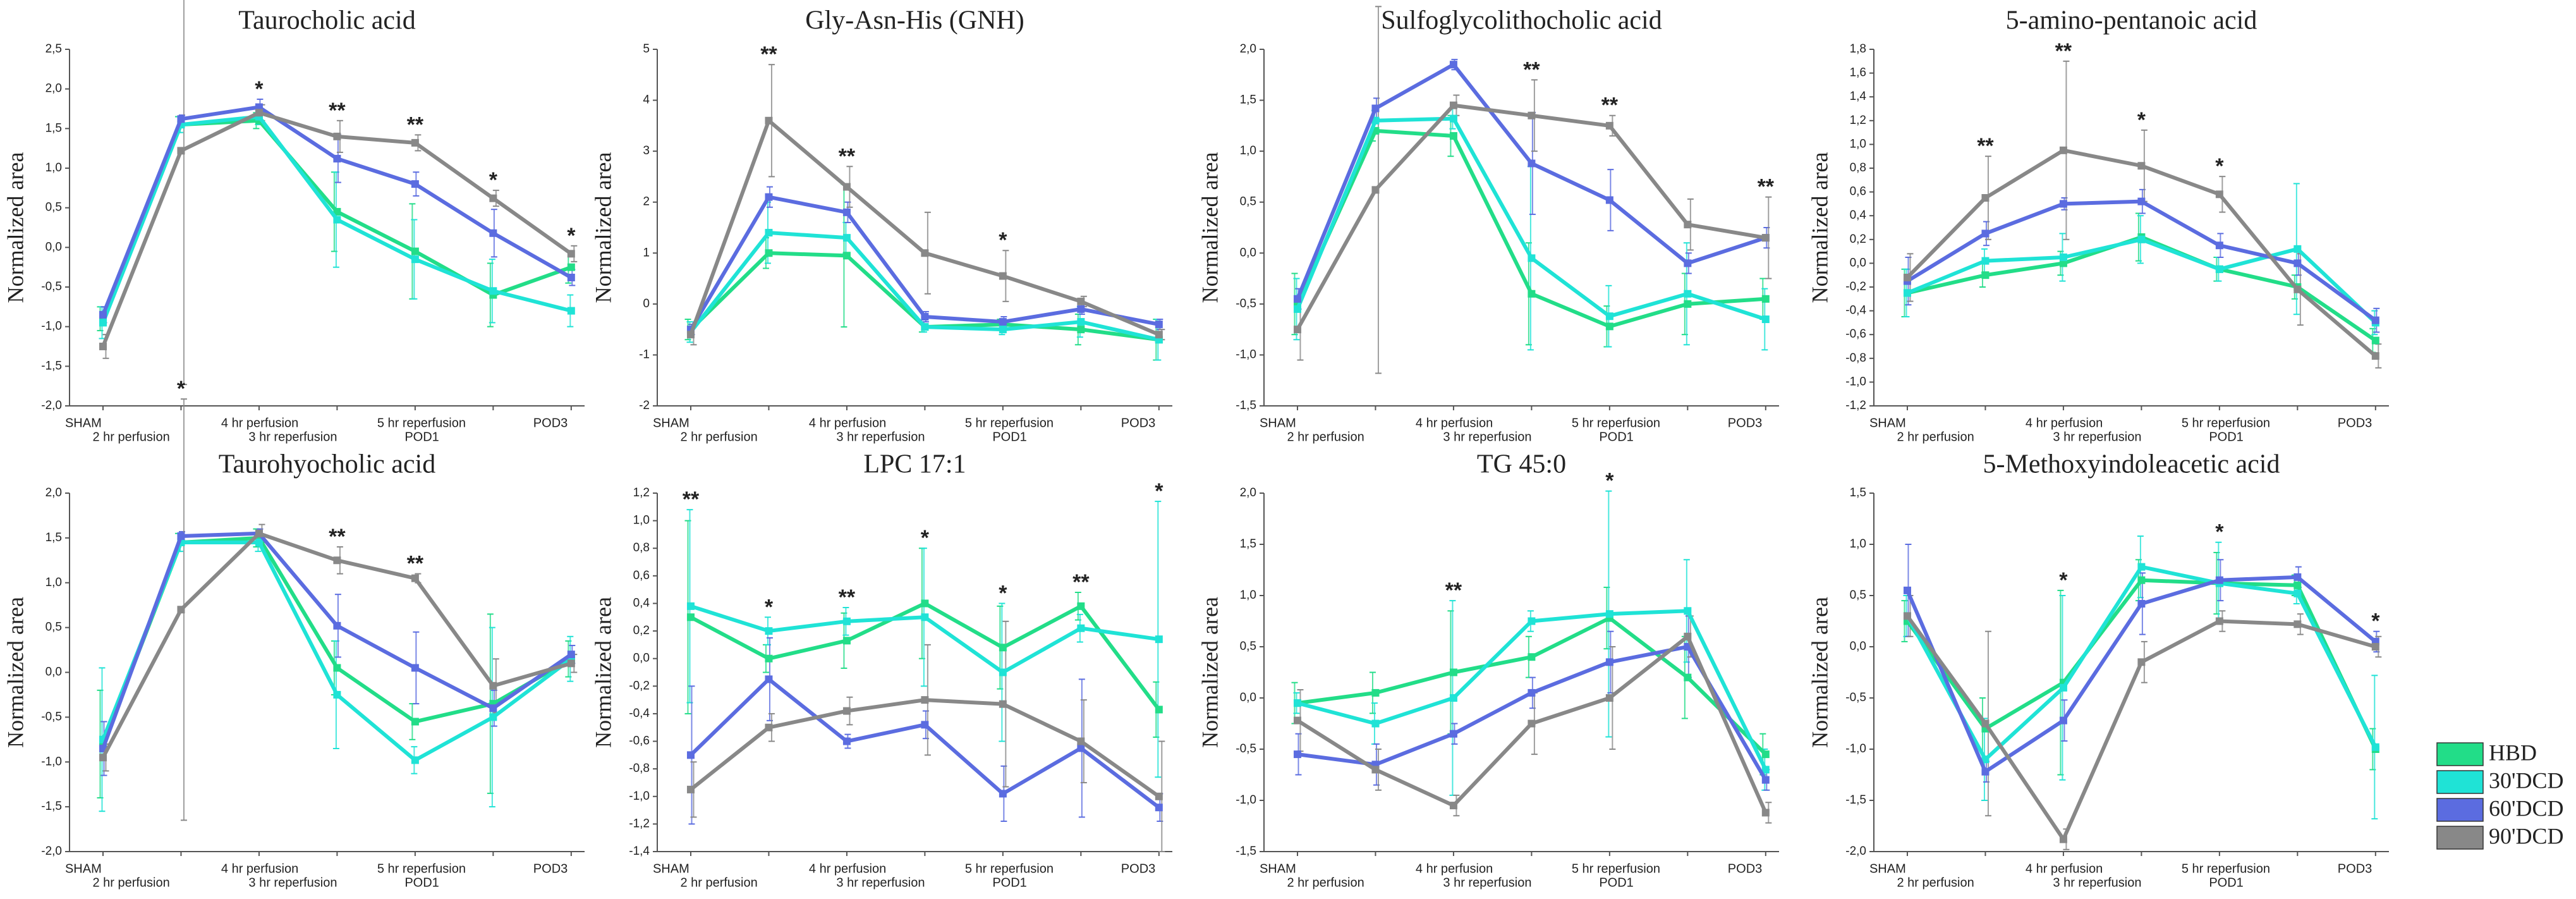  I want to click on y-tick-label: -2,0, so click(1855, 851).